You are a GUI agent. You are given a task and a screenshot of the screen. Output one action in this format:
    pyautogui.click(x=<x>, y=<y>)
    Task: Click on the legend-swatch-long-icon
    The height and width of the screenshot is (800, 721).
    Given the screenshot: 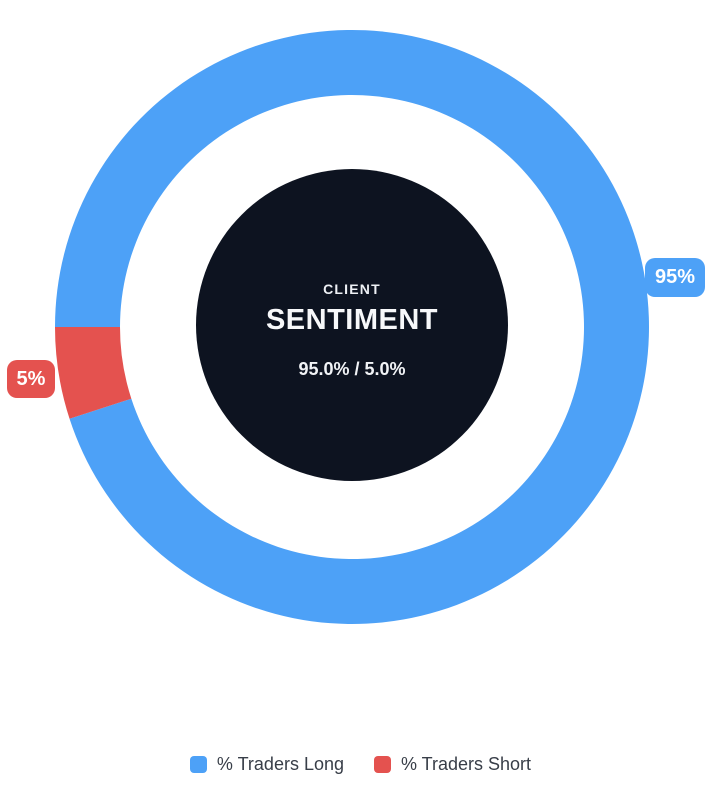 What is the action you would take?
    pyautogui.click(x=198, y=764)
    